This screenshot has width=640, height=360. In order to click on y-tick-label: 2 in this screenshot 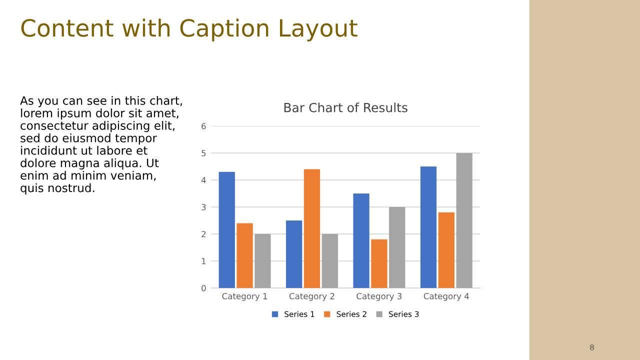, I will do `click(204, 234)`.